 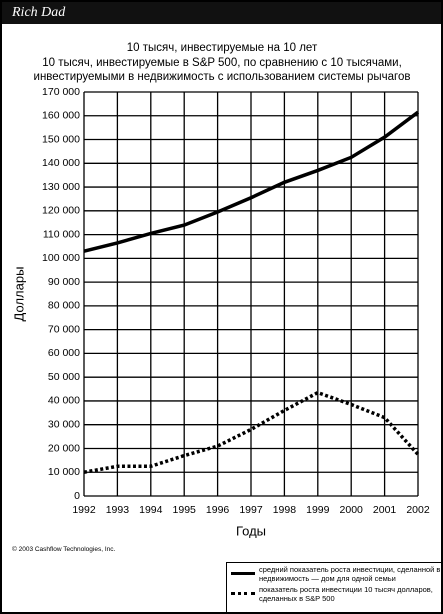 I want to click on x-tick-label: 1997, so click(x=251, y=510).